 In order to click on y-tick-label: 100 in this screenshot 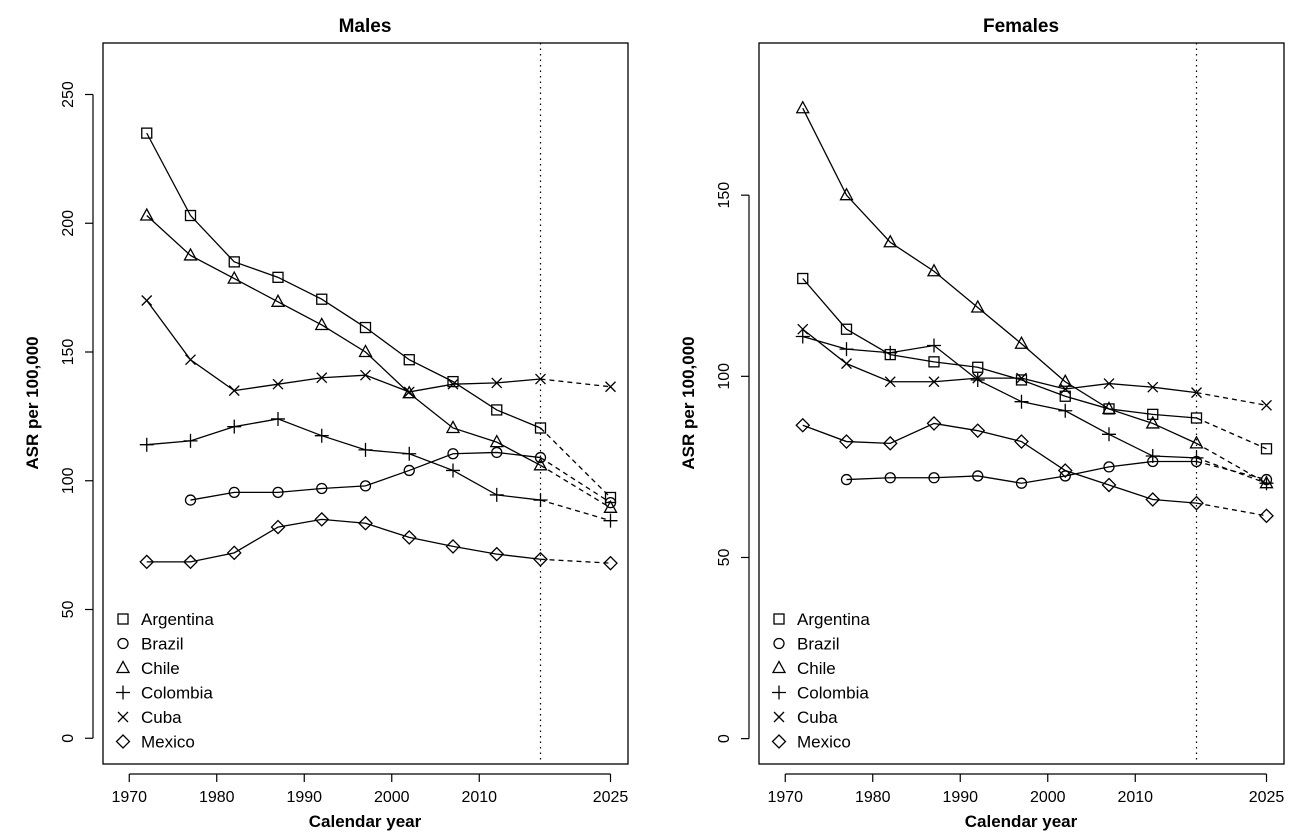, I will do `click(724, 376)`.